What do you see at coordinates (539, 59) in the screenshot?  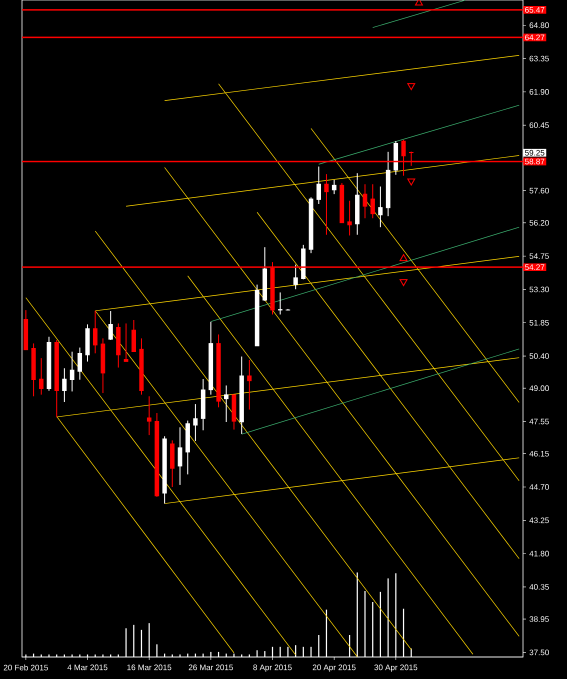 I see `y-tick-label: 63.35` at bounding box center [539, 59].